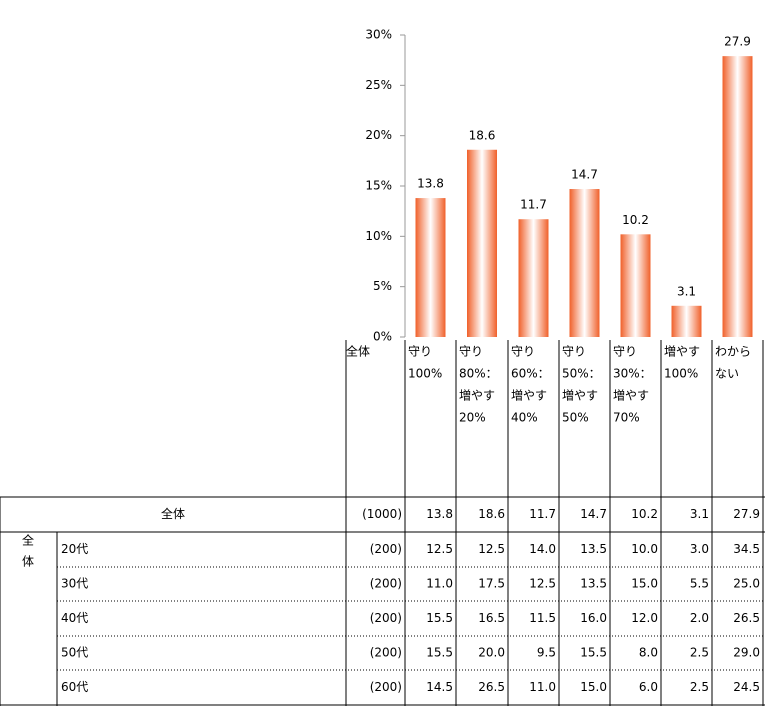 This screenshot has height=706, width=765. What do you see at coordinates (74, 618) in the screenshot?
I see `row-label: 40代` at bounding box center [74, 618].